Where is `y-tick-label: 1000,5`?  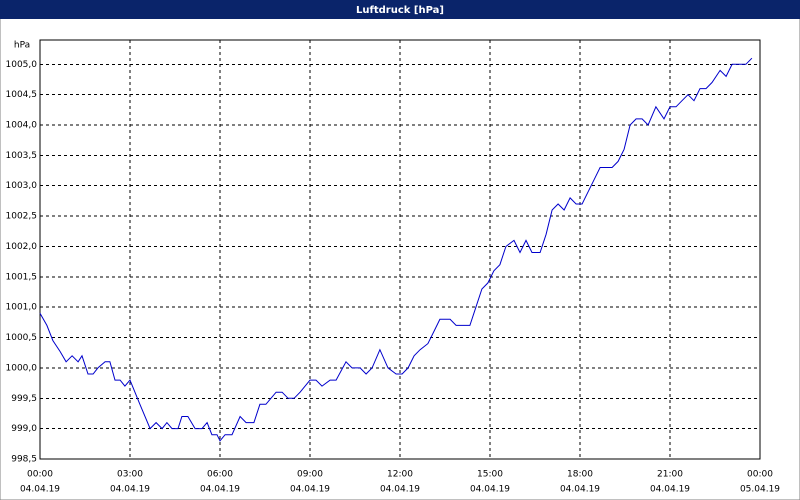
y-tick-label: 1000,5 is located at coordinates (22, 338).